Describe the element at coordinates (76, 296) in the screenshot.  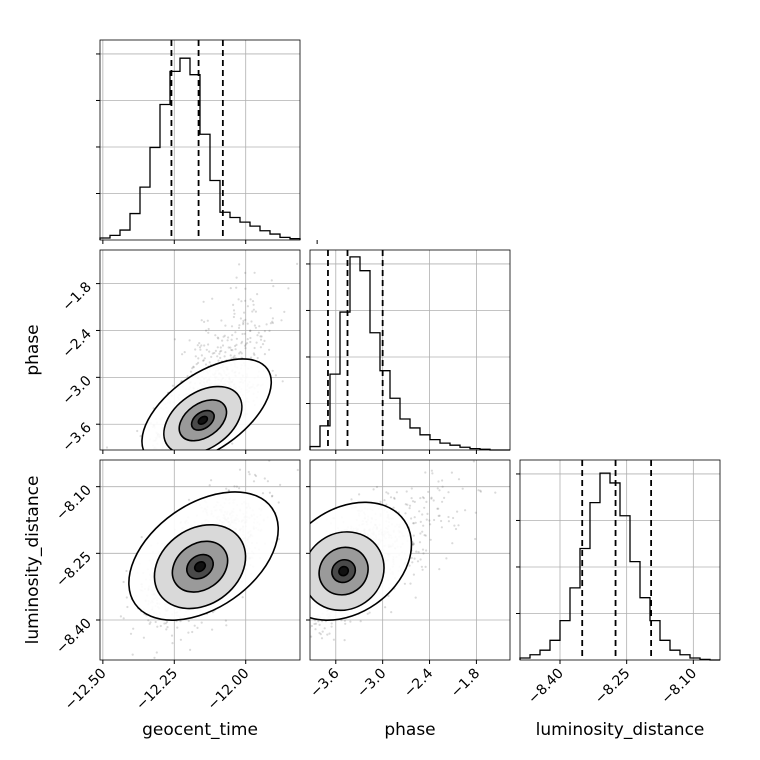
I see `y-tick-label: −1.8` at that location.